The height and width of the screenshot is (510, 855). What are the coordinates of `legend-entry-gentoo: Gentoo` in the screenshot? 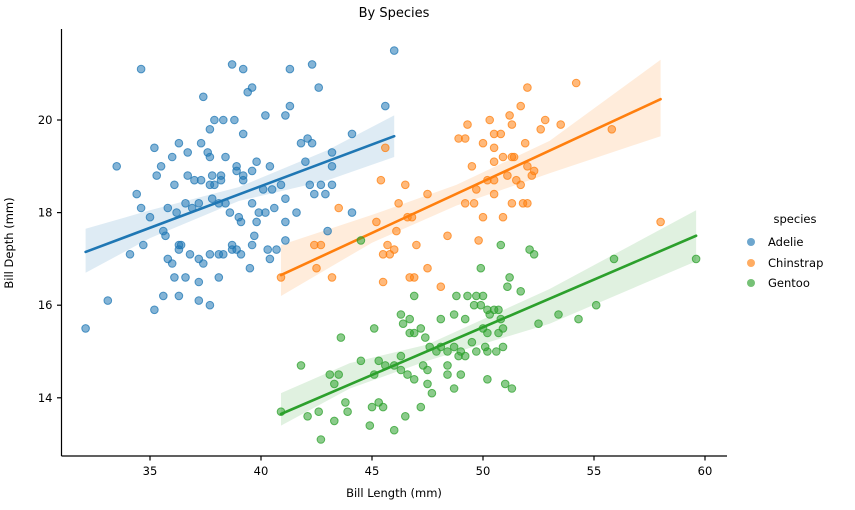 It's located at (795, 283).